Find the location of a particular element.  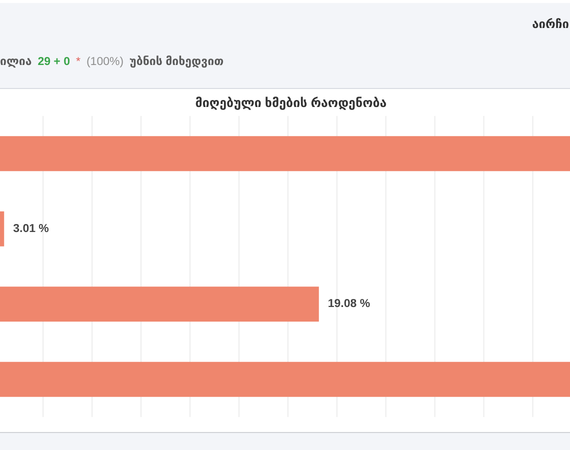

text: უბნის მიხედვით is located at coordinates (177, 62).